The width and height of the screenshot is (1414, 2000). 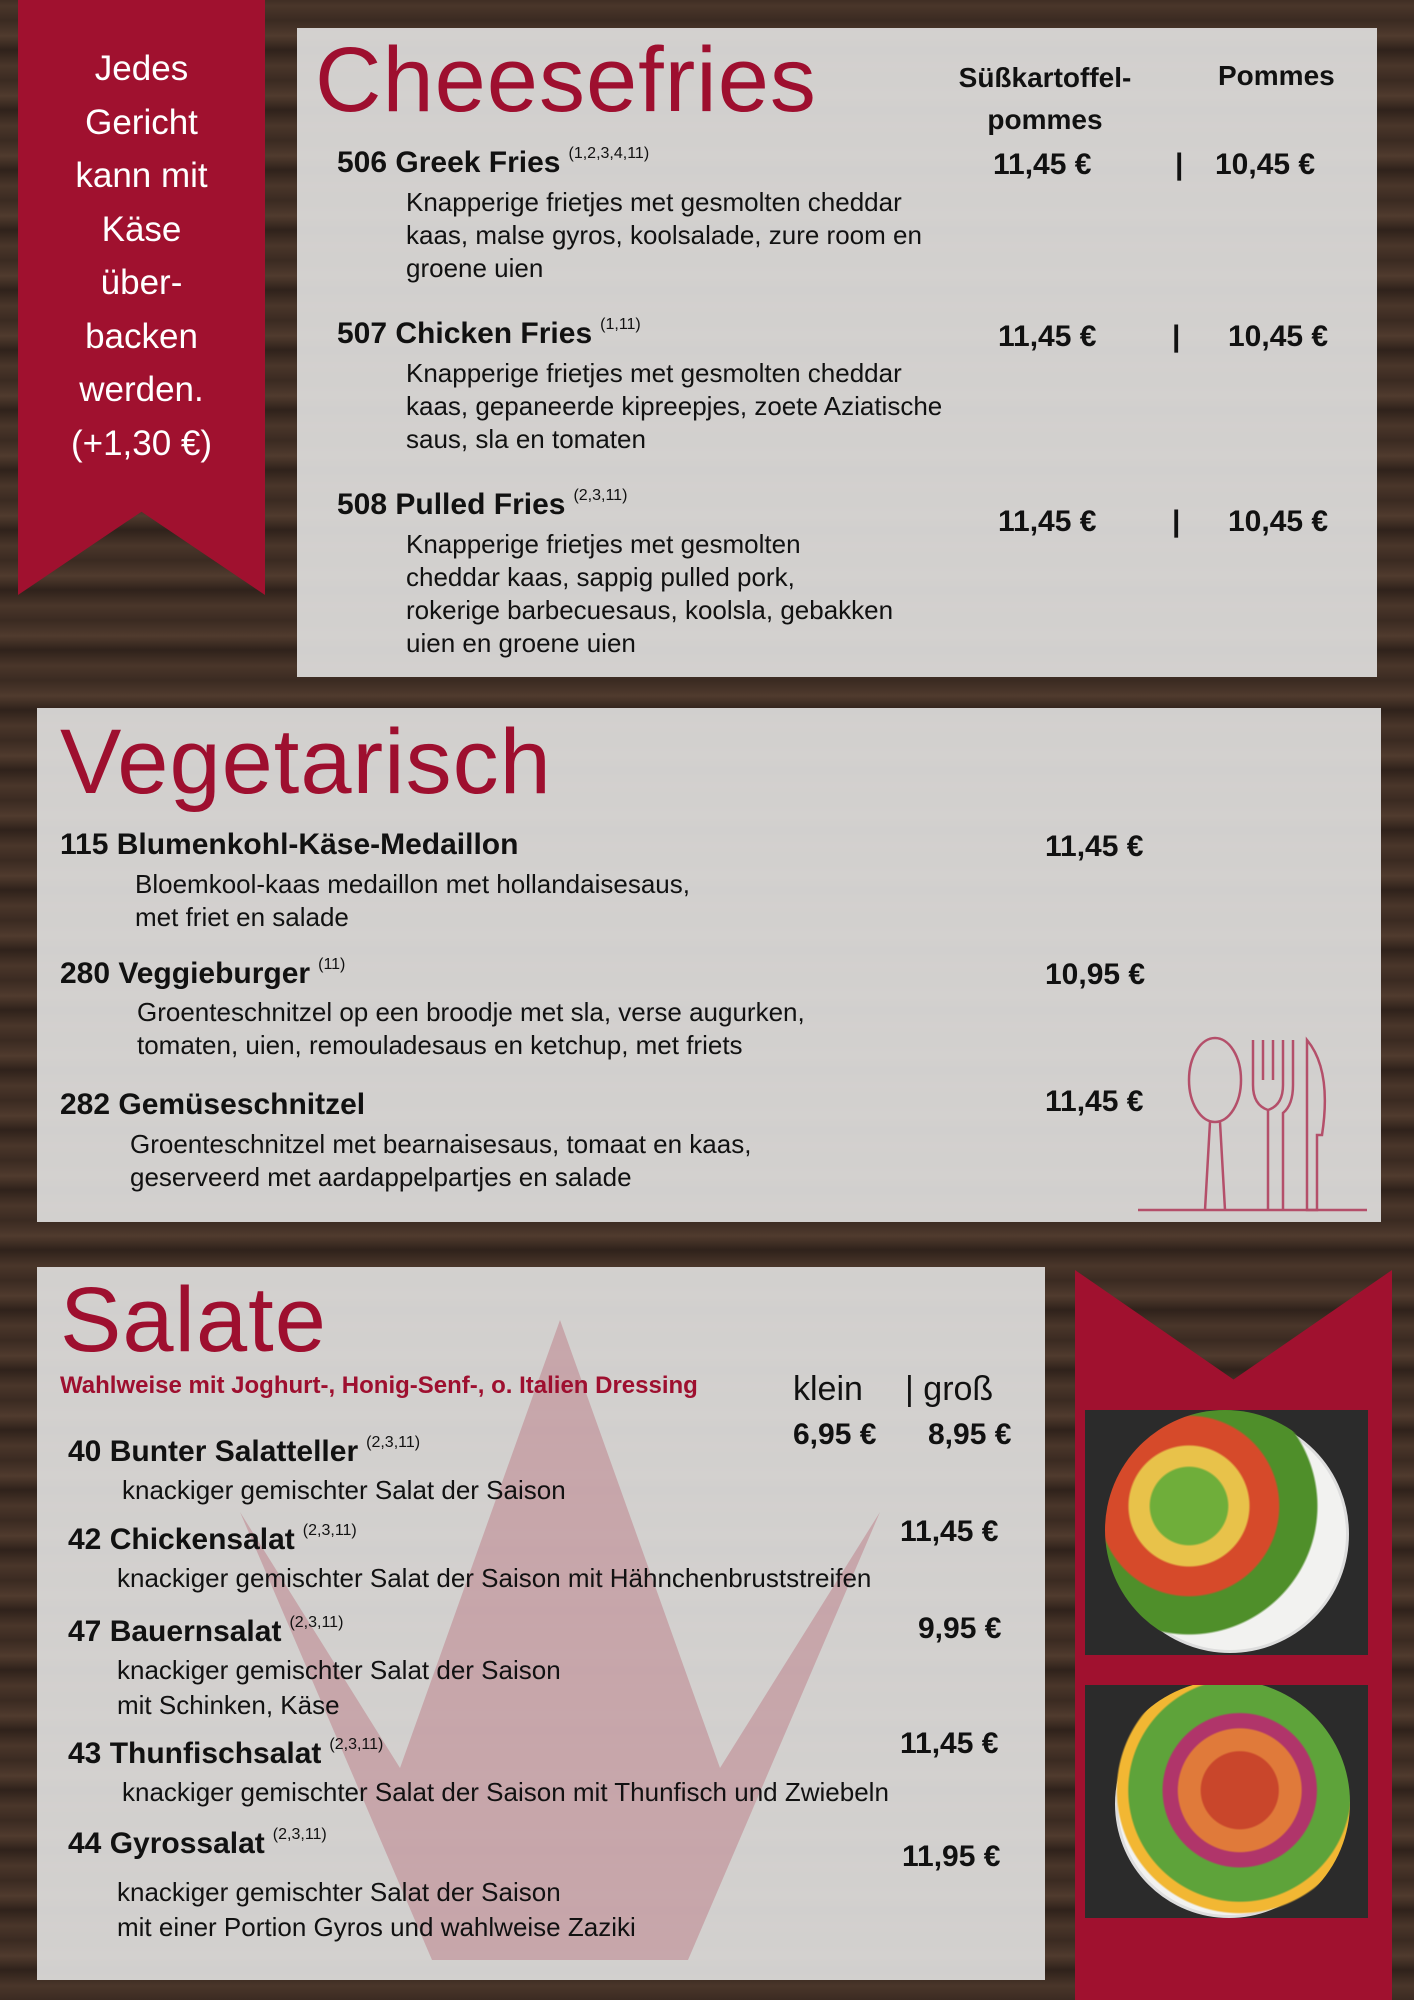 What do you see at coordinates (181, 1539) in the screenshot?
I see `item-title: 42 Chickensalat` at bounding box center [181, 1539].